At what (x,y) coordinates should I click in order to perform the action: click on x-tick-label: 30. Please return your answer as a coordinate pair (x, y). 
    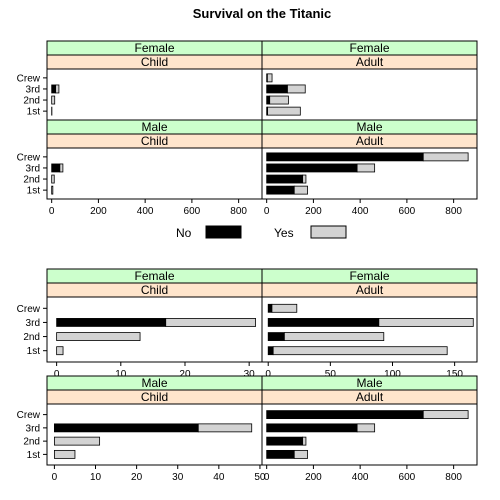
    Looking at the image, I should click on (250, 374).